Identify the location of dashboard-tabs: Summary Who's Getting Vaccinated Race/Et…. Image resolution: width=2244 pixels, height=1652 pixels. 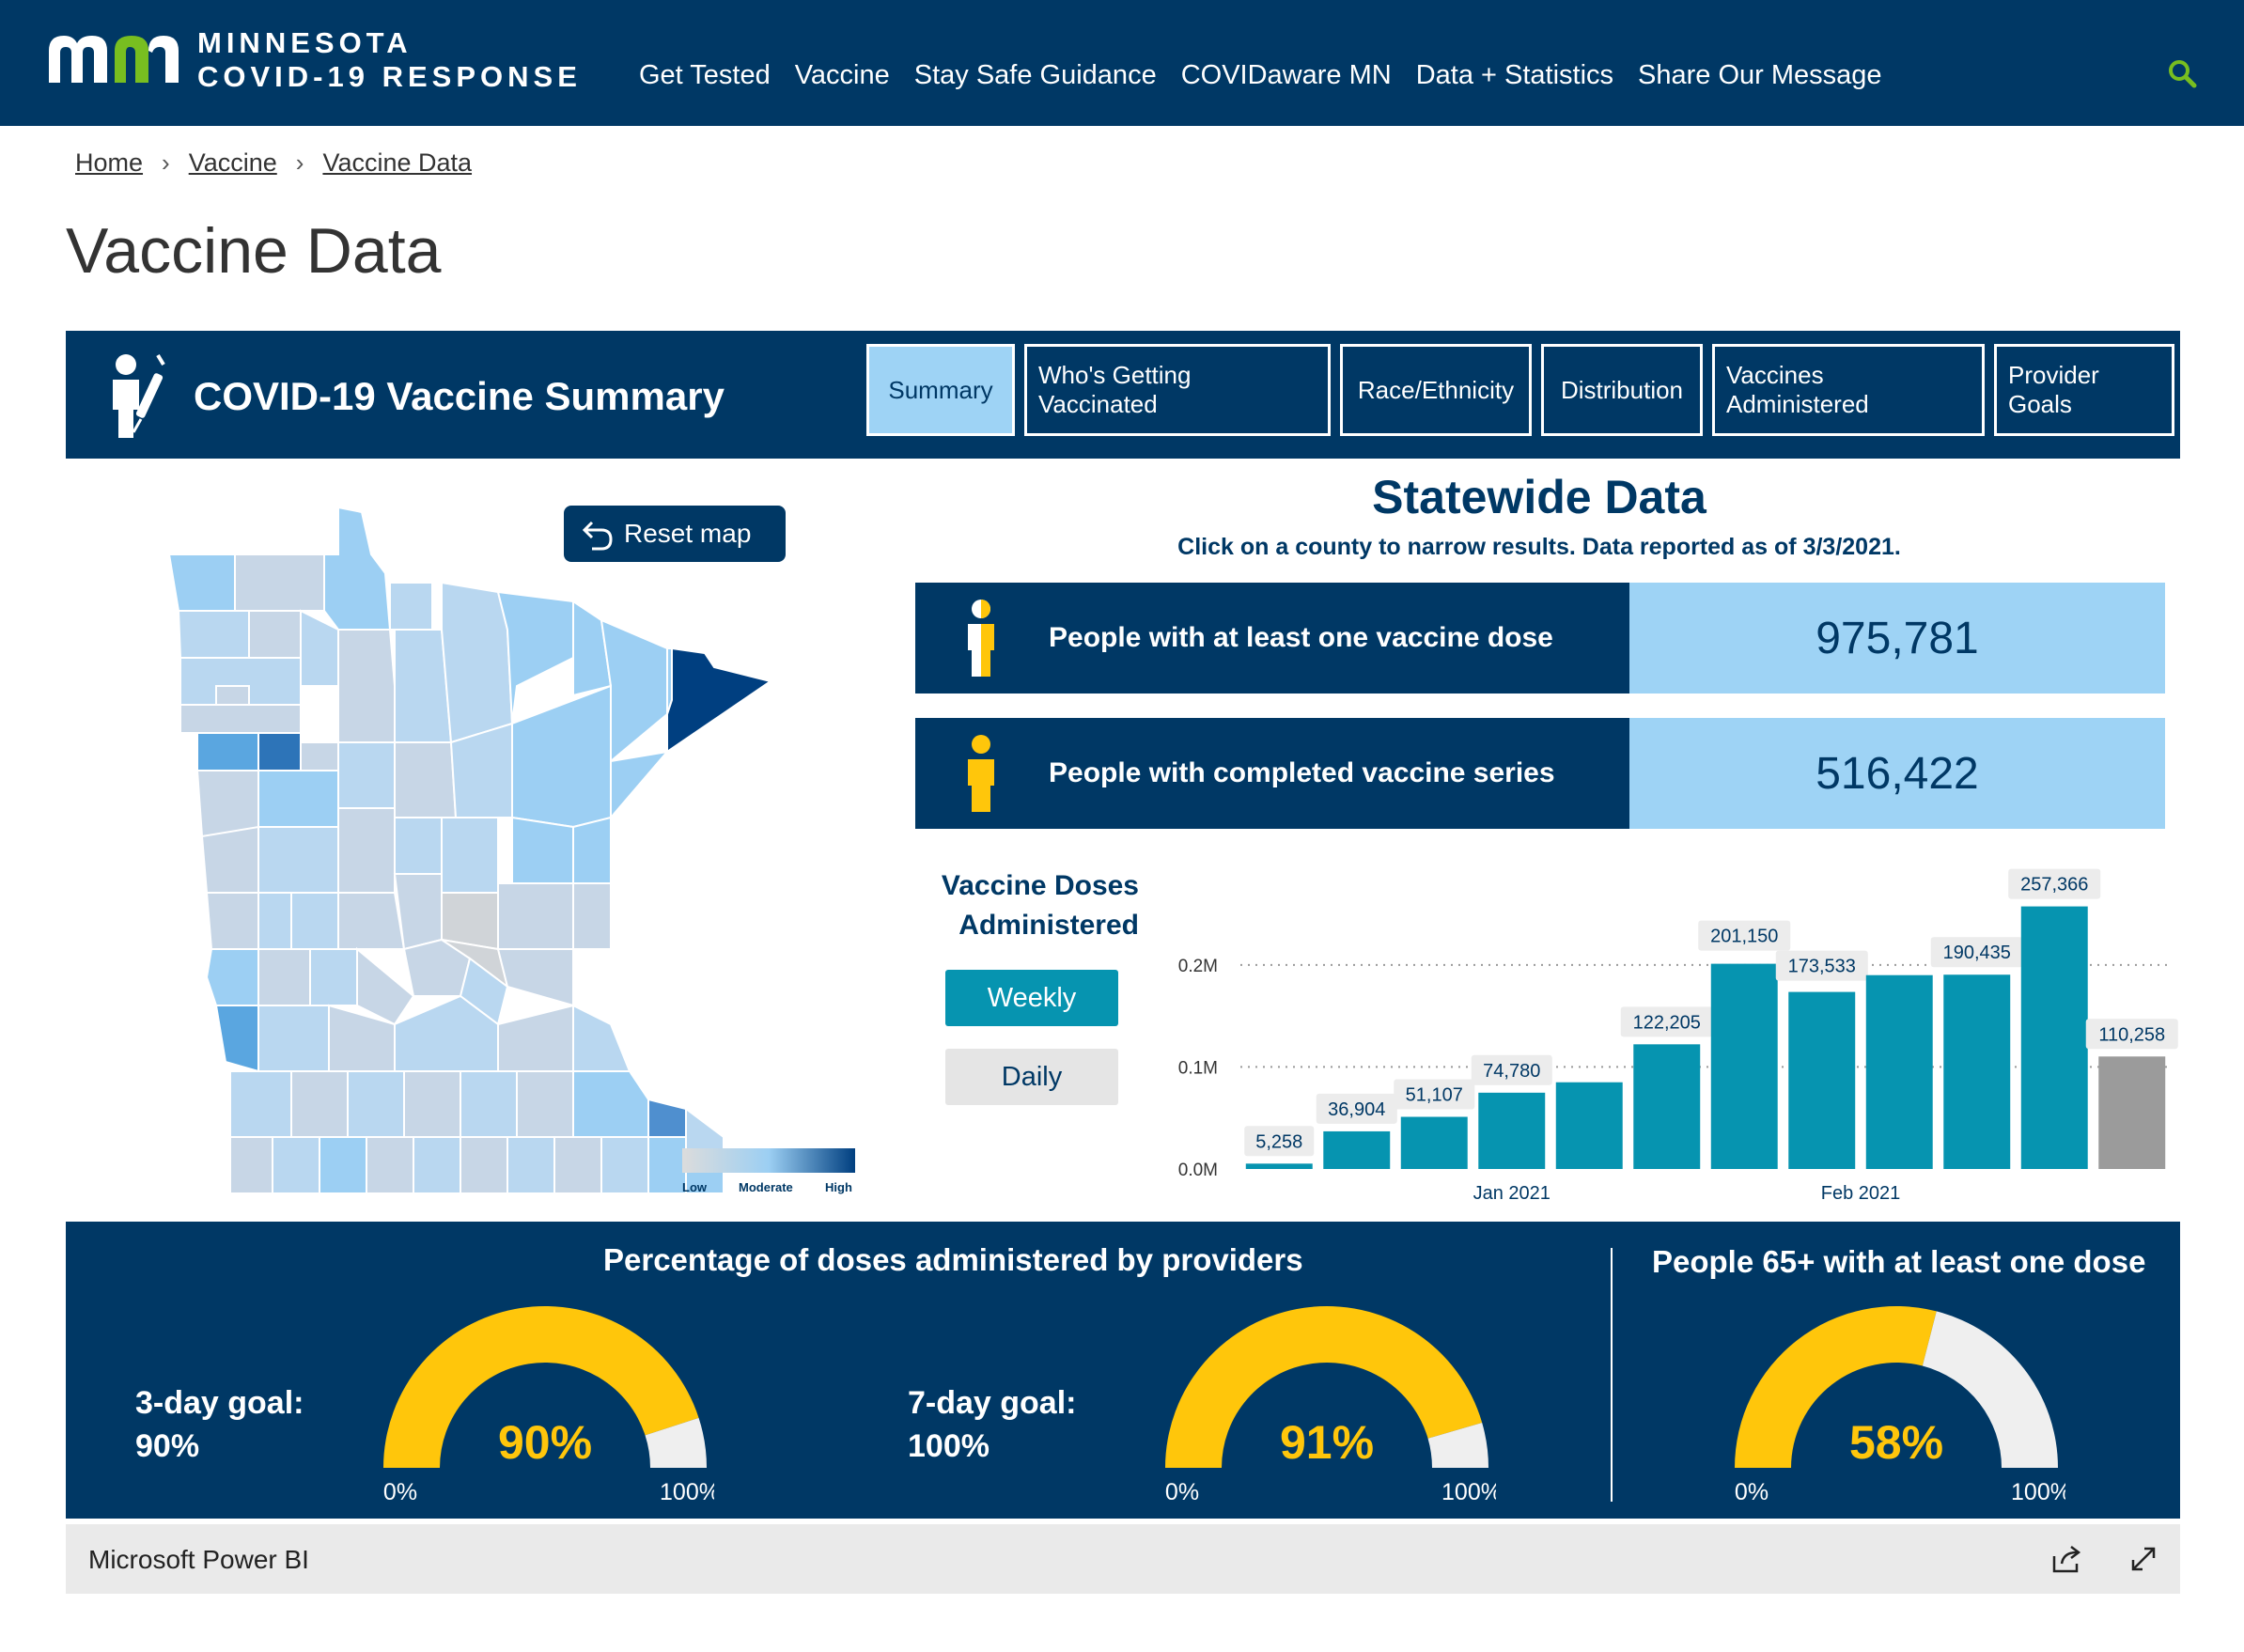
(1520, 390).